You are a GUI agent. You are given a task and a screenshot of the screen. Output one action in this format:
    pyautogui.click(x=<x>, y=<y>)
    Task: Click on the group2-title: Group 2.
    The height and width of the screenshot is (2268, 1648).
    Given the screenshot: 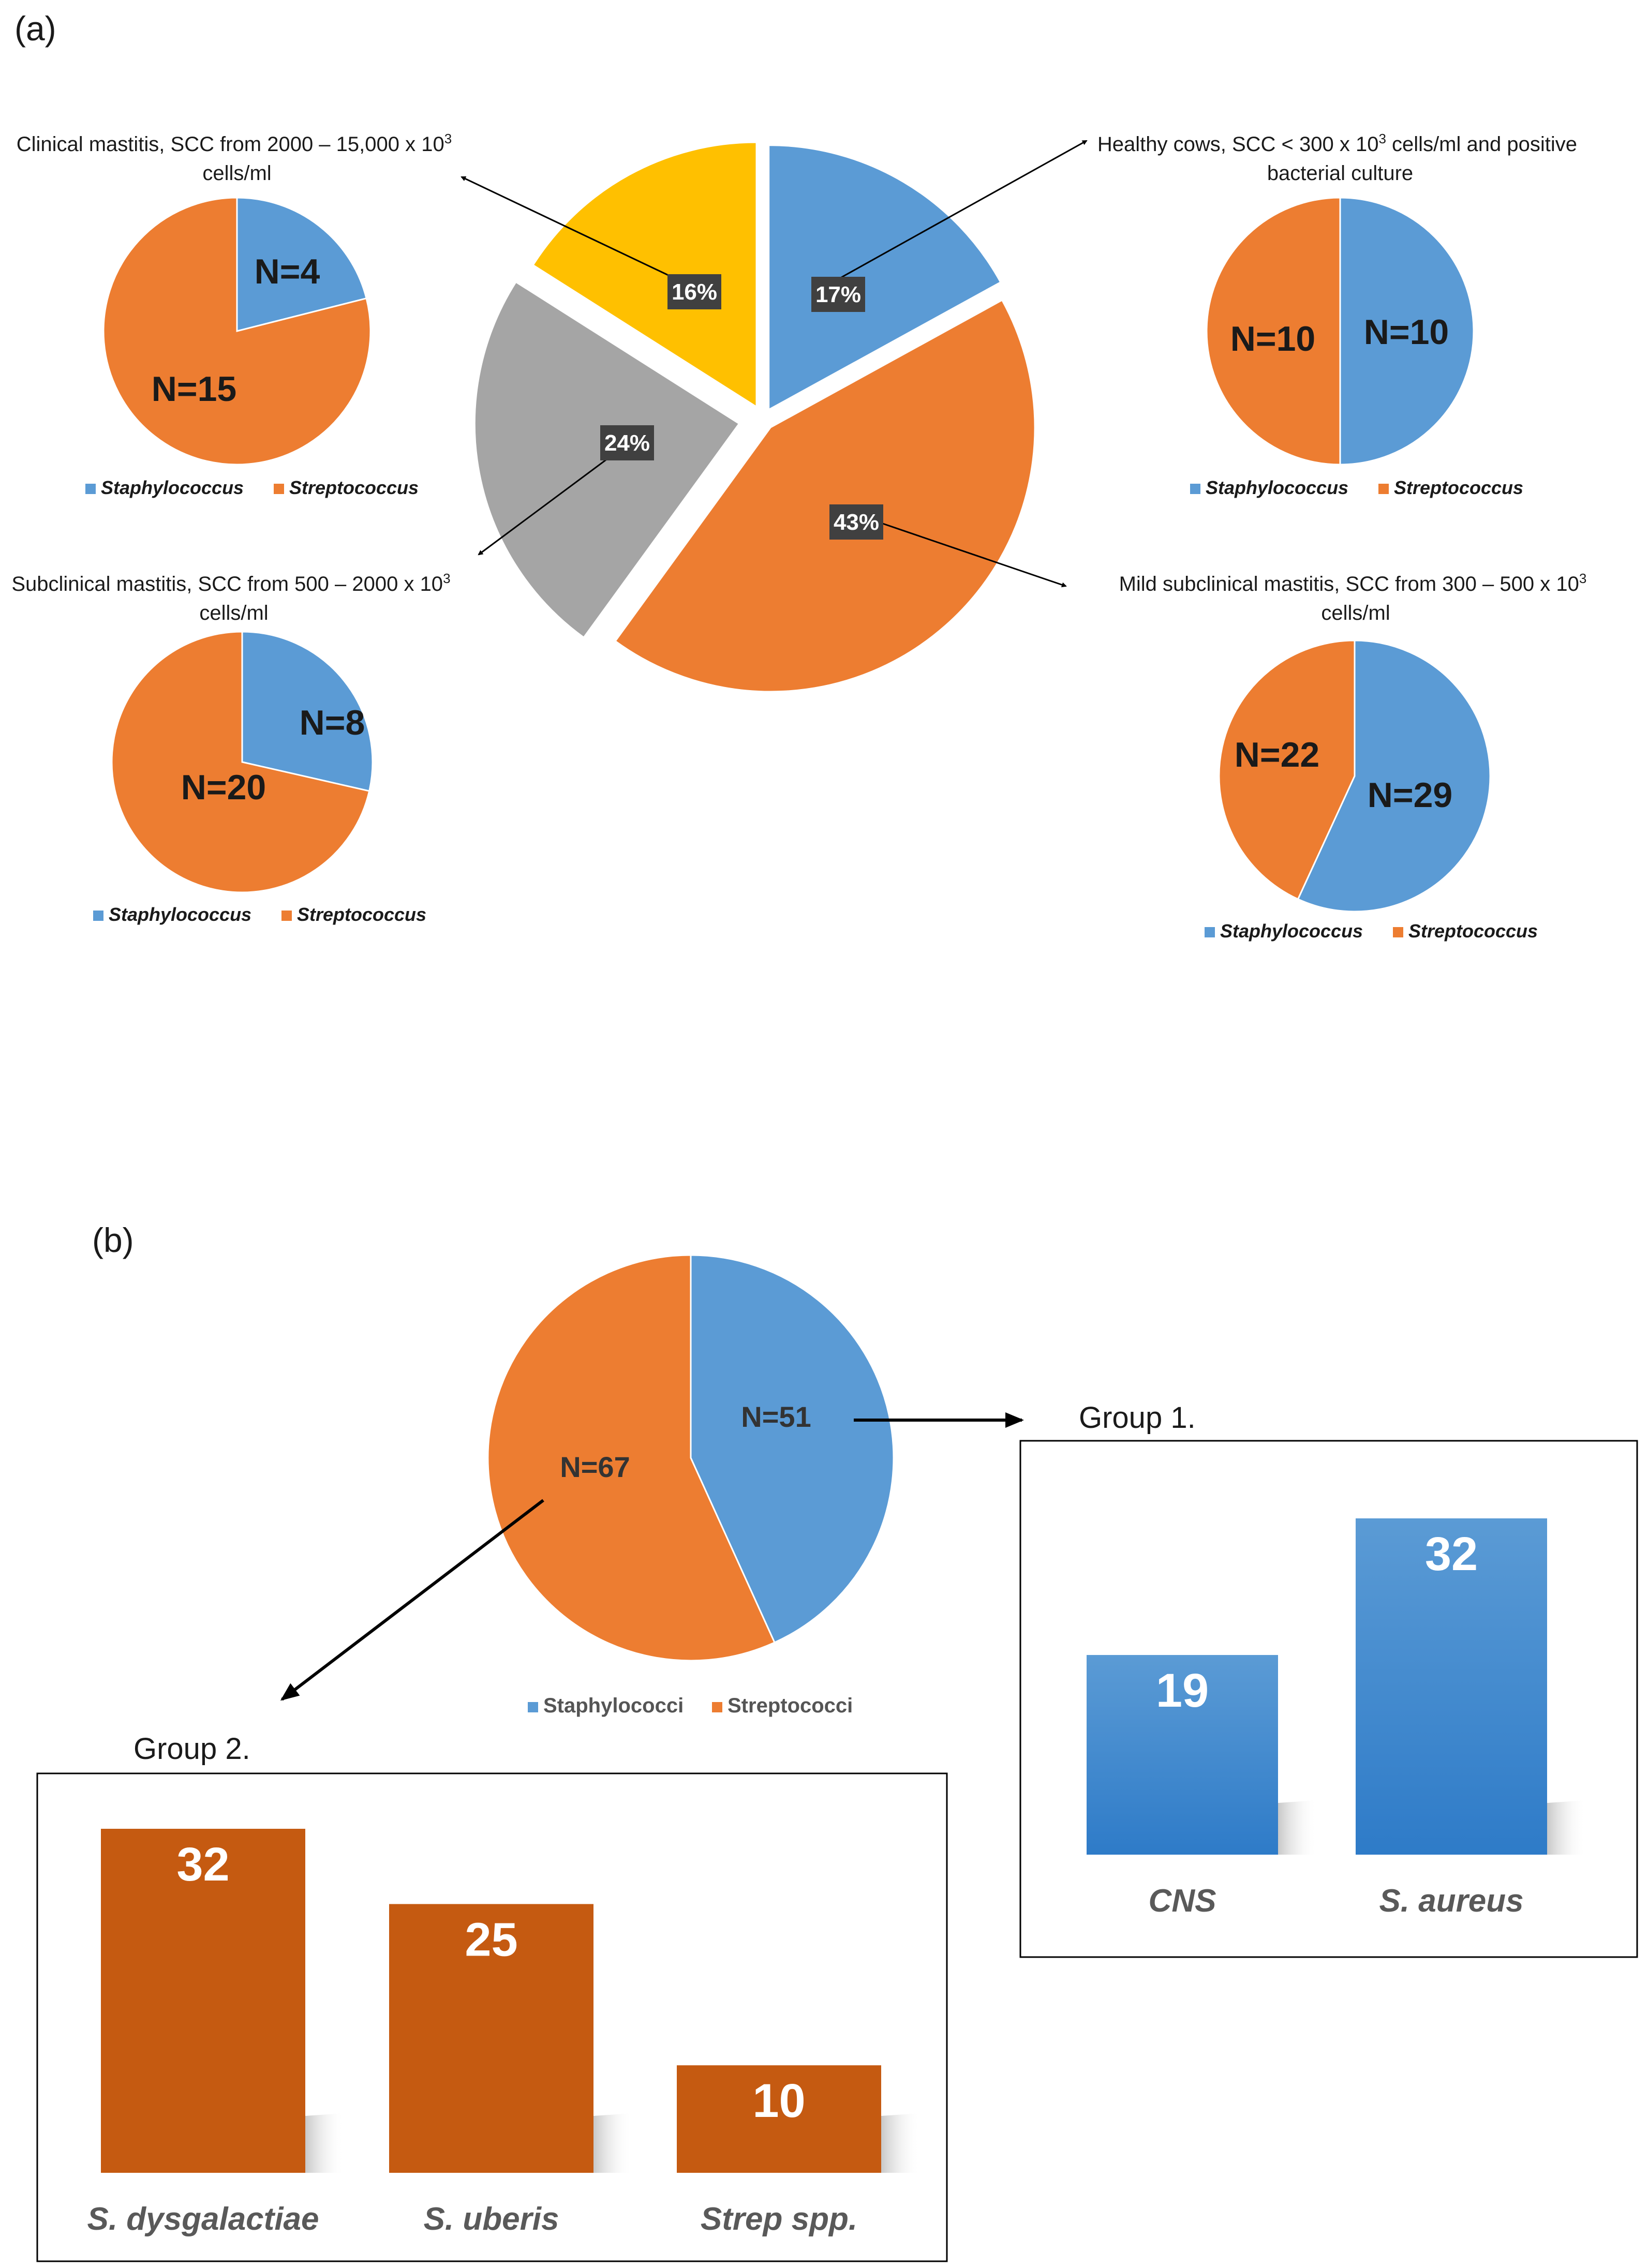 What is the action you would take?
    pyautogui.click(x=191, y=1749)
    